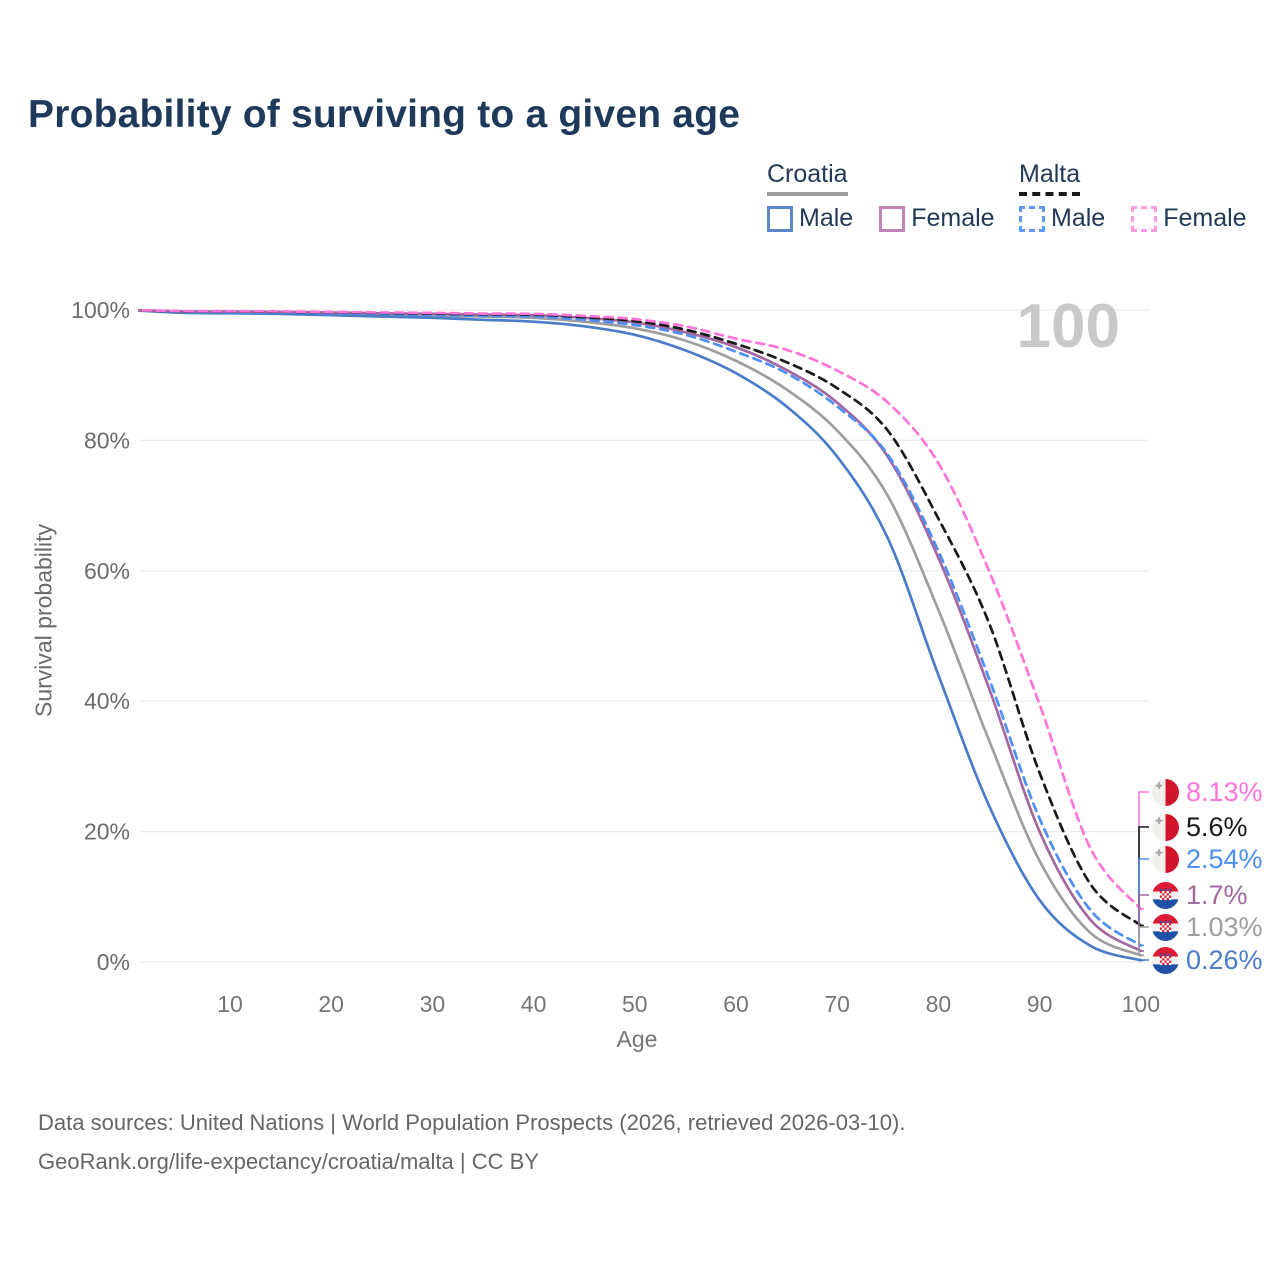 This screenshot has height=1280, width=1280. I want to click on x-tick-label: 70, so click(837, 1004).